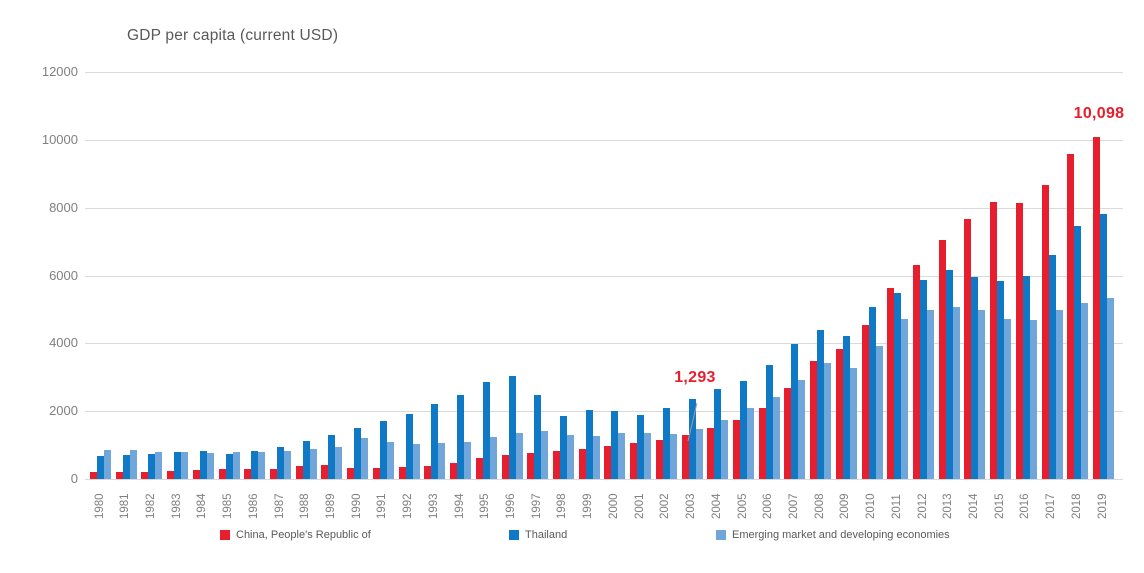 The image size is (1144, 573). Describe the element at coordinates (716, 506) in the screenshot. I see `x-label-2004: 2004` at that location.